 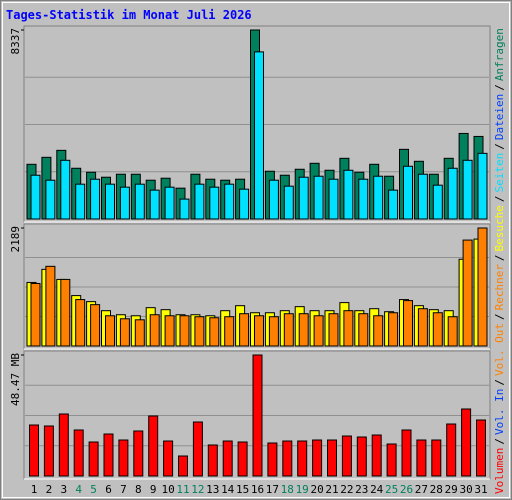 What do you see at coordinates (465, 489) in the screenshot?
I see `x-tick-label: 30` at bounding box center [465, 489].